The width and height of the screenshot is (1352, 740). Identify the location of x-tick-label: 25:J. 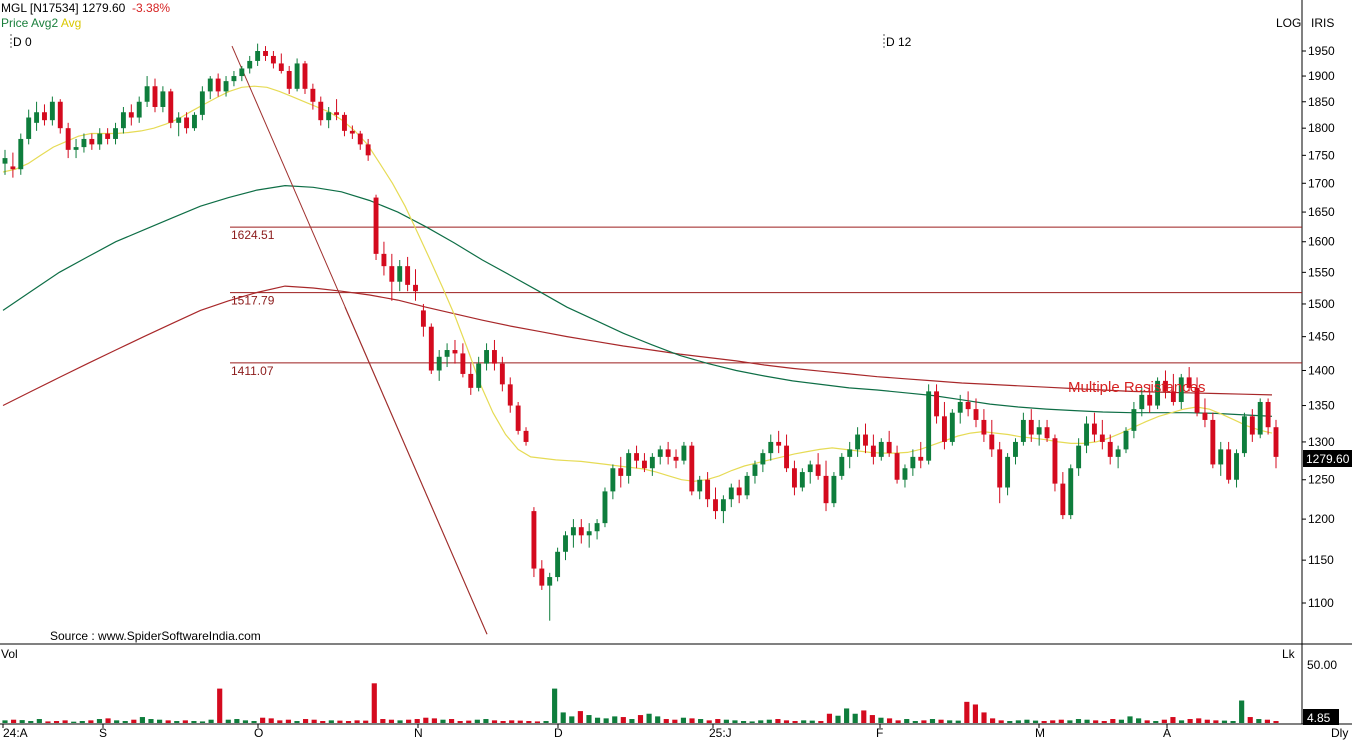
(720, 733).